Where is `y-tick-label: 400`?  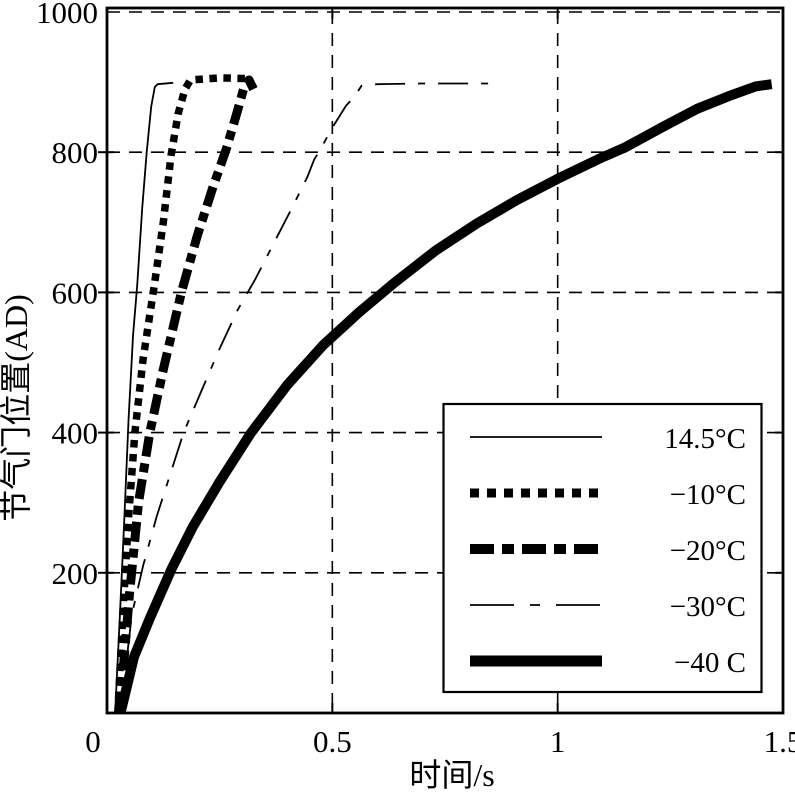
y-tick-label: 400 is located at coordinates (75, 433).